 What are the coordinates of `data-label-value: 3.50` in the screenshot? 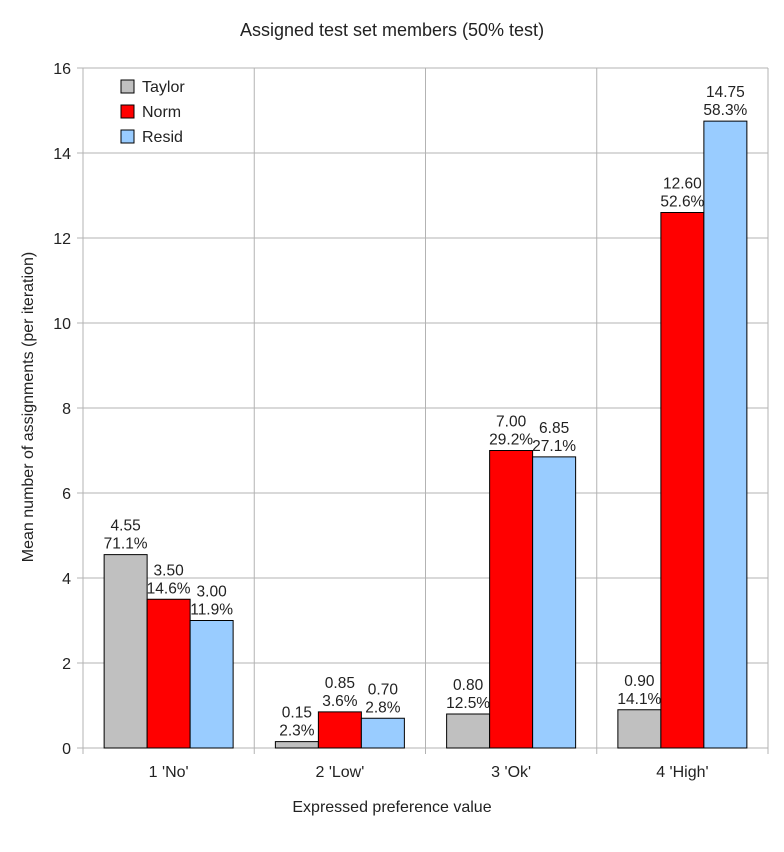 It's located at (169, 570).